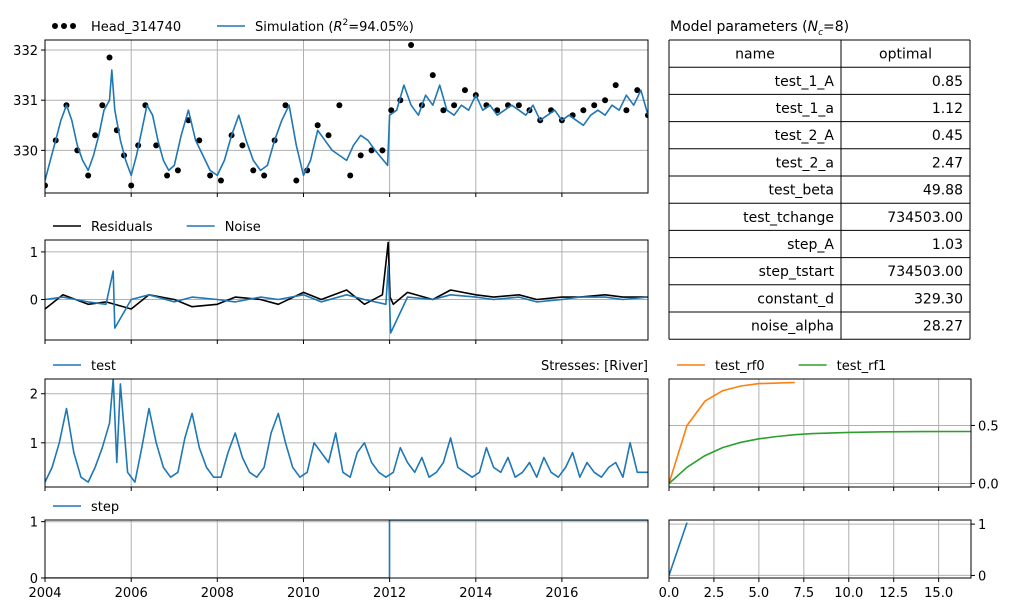 The height and width of the screenshot is (615, 1011). Describe the element at coordinates (25, 151) in the screenshot. I see `y-tick-label: 330` at that location.